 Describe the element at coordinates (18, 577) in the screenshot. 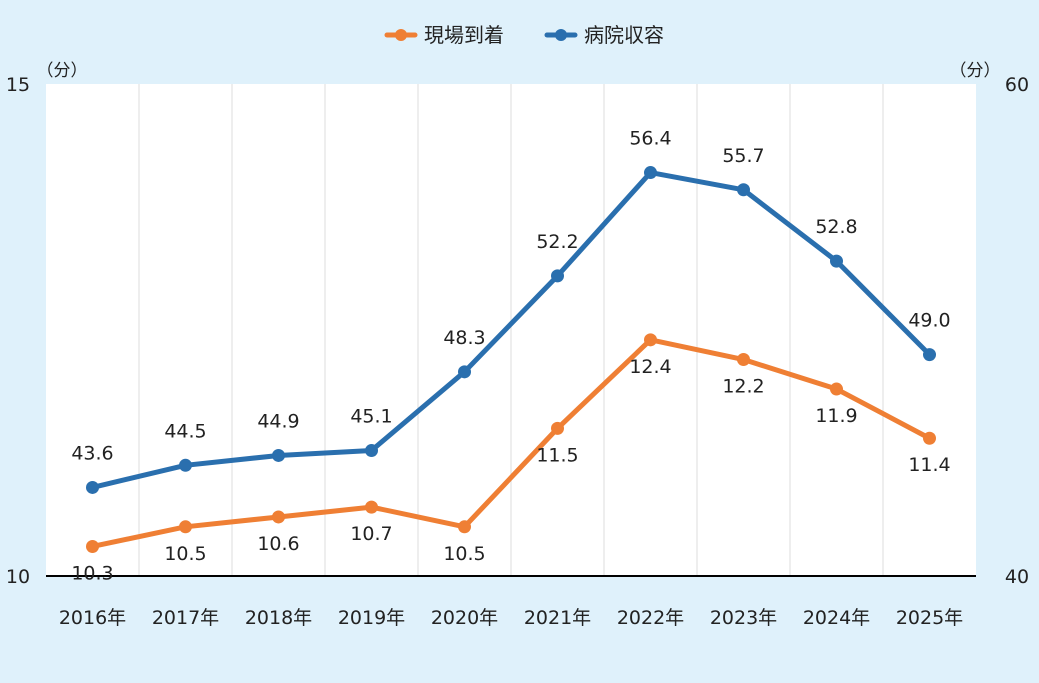

I see `left-tick-label: 10` at that location.